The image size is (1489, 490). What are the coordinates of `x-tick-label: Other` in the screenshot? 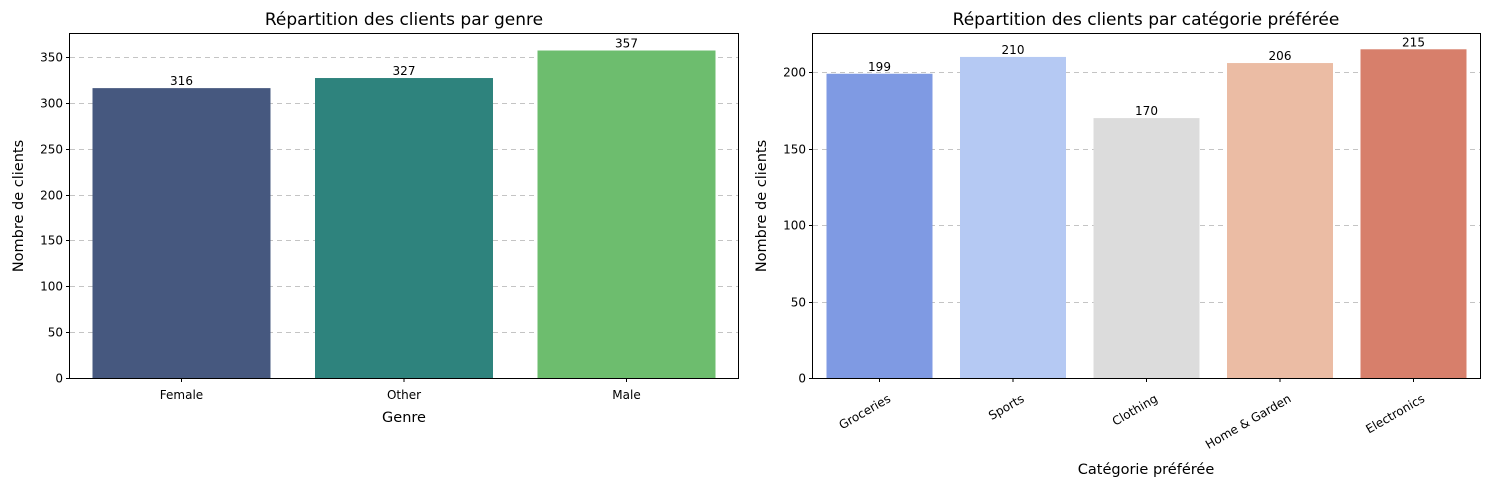 It's located at (404, 395).